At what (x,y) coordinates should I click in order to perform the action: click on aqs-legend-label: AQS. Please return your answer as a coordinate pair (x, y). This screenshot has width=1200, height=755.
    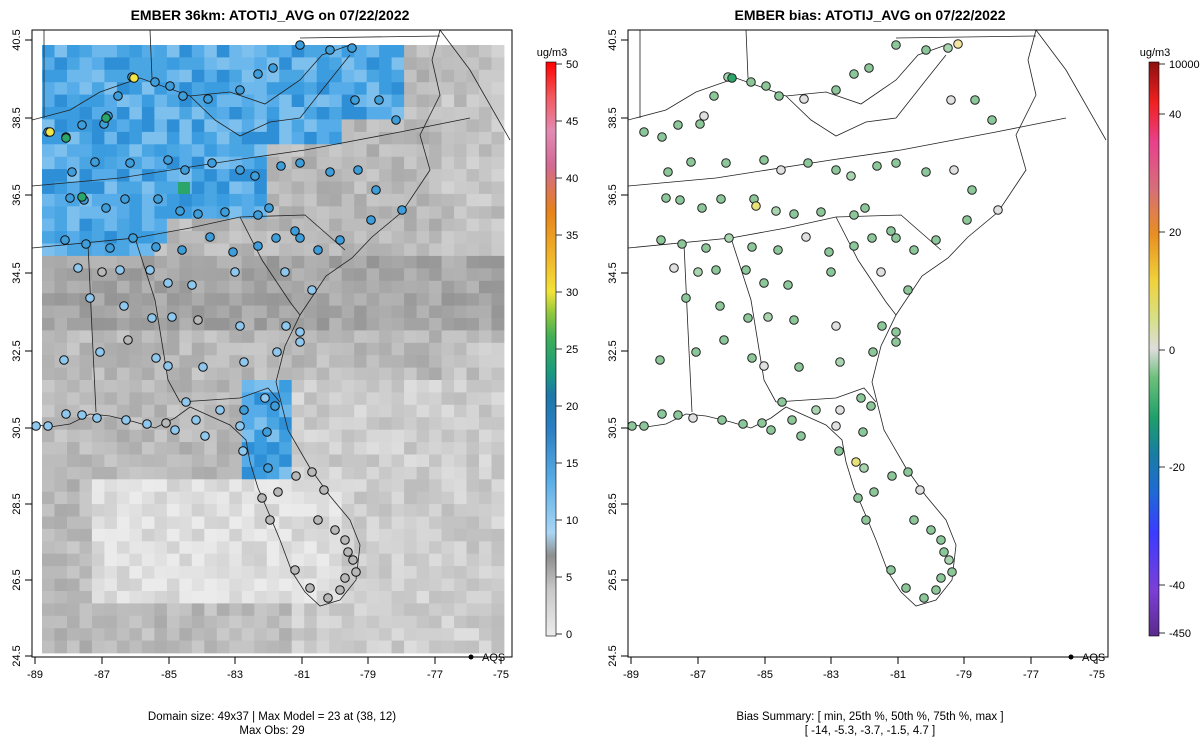
    Looking at the image, I should click on (1093, 658).